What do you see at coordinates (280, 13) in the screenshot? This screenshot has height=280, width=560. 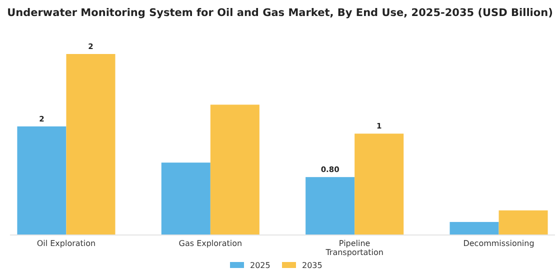 I see `chart-title: Underwater Monitoring System for Oil and Gas Market, By End Use, 2025-2035 (USD Billion)` at bounding box center [280, 13].